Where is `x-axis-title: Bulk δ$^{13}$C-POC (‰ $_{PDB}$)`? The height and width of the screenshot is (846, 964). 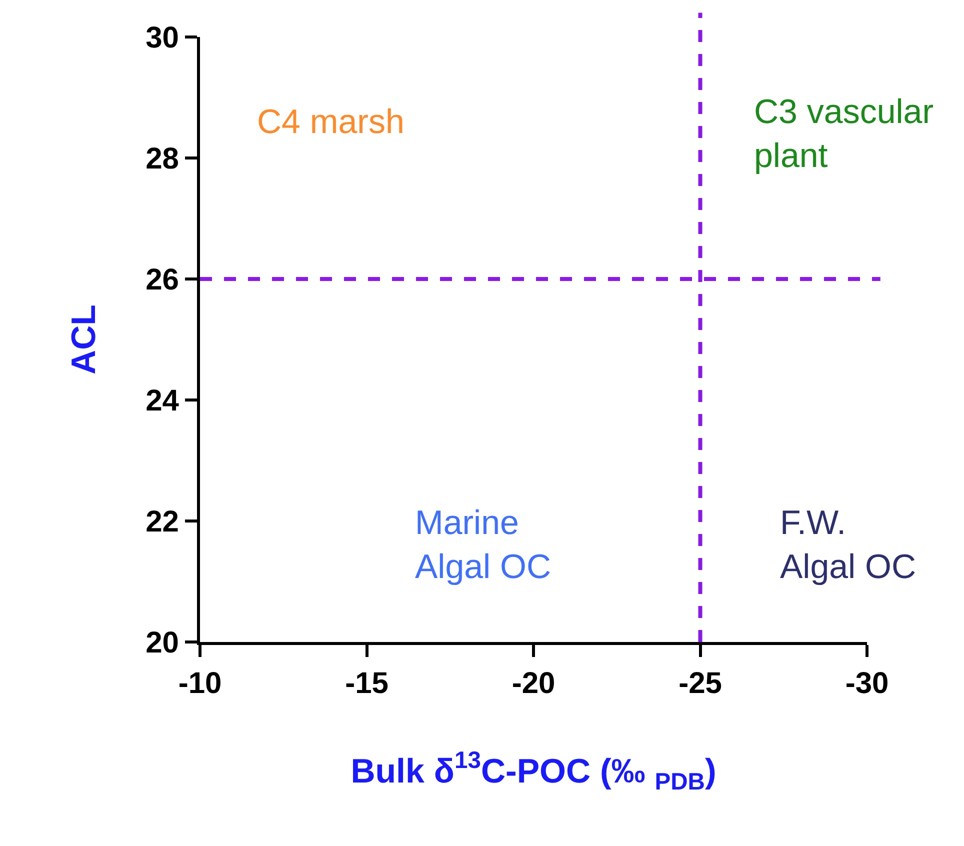
x-axis-title: Bulk δ$^{13}$C-POC (‰ $_{PDB}$) is located at coordinates (533, 771).